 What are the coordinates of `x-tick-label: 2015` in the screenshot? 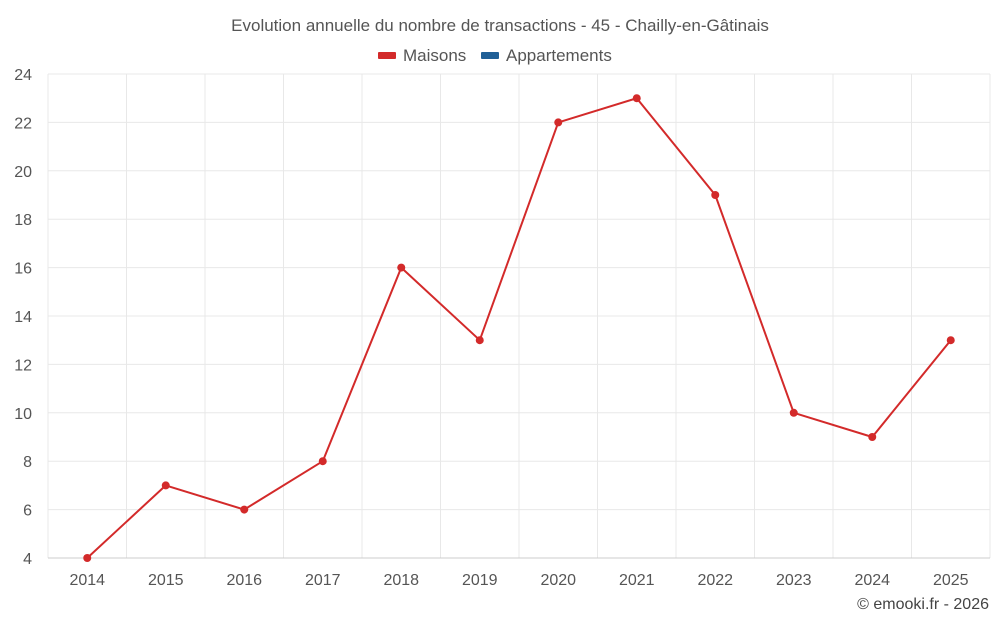 It's located at (166, 580).